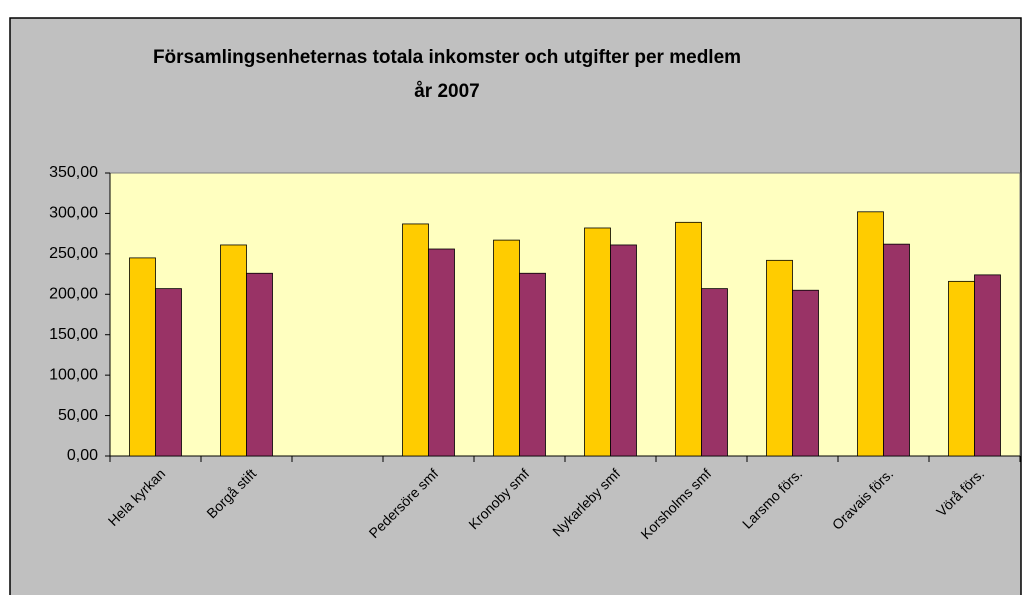 Image resolution: width=1024 pixels, height=595 pixels. What do you see at coordinates (73, 253) in the screenshot?
I see `y-tick-label: 250,00` at bounding box center [73, 253].